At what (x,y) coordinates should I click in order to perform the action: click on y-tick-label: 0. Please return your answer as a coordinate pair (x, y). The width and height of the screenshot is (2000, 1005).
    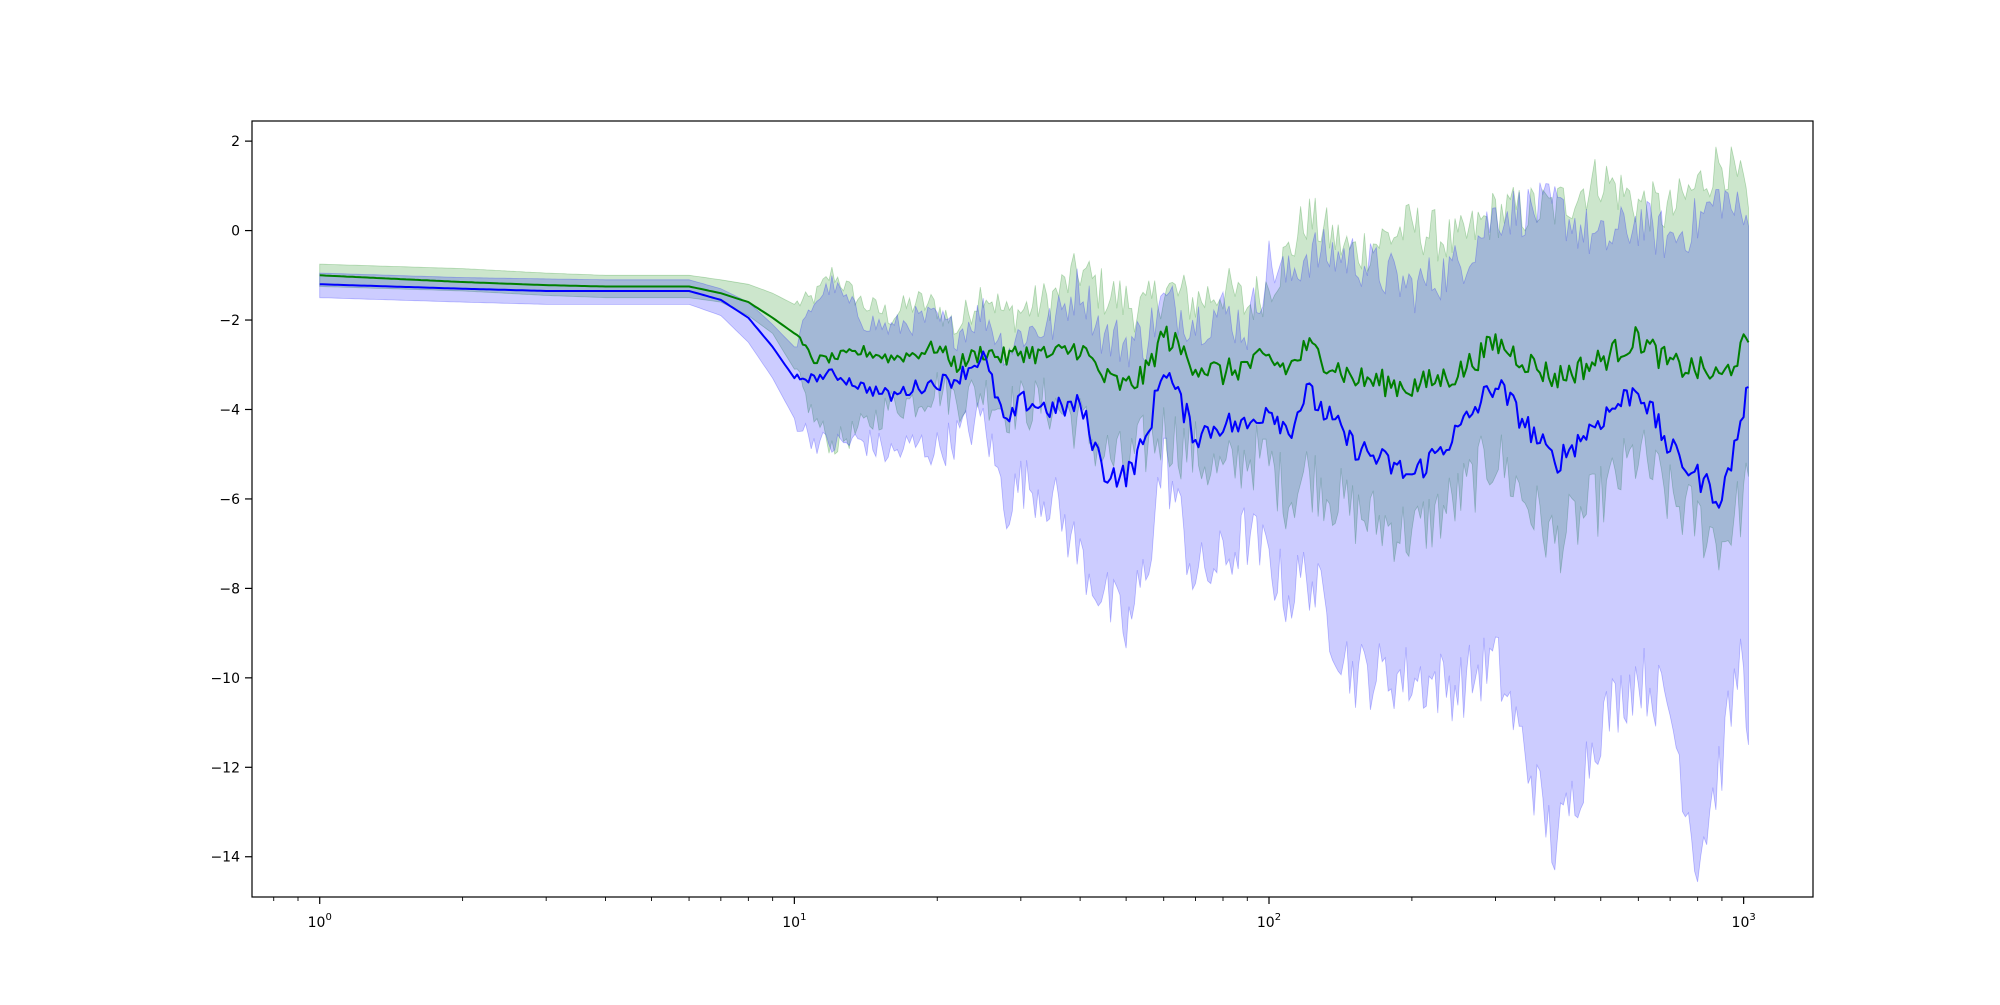
    Looking at the image, I should click on (235, 232).